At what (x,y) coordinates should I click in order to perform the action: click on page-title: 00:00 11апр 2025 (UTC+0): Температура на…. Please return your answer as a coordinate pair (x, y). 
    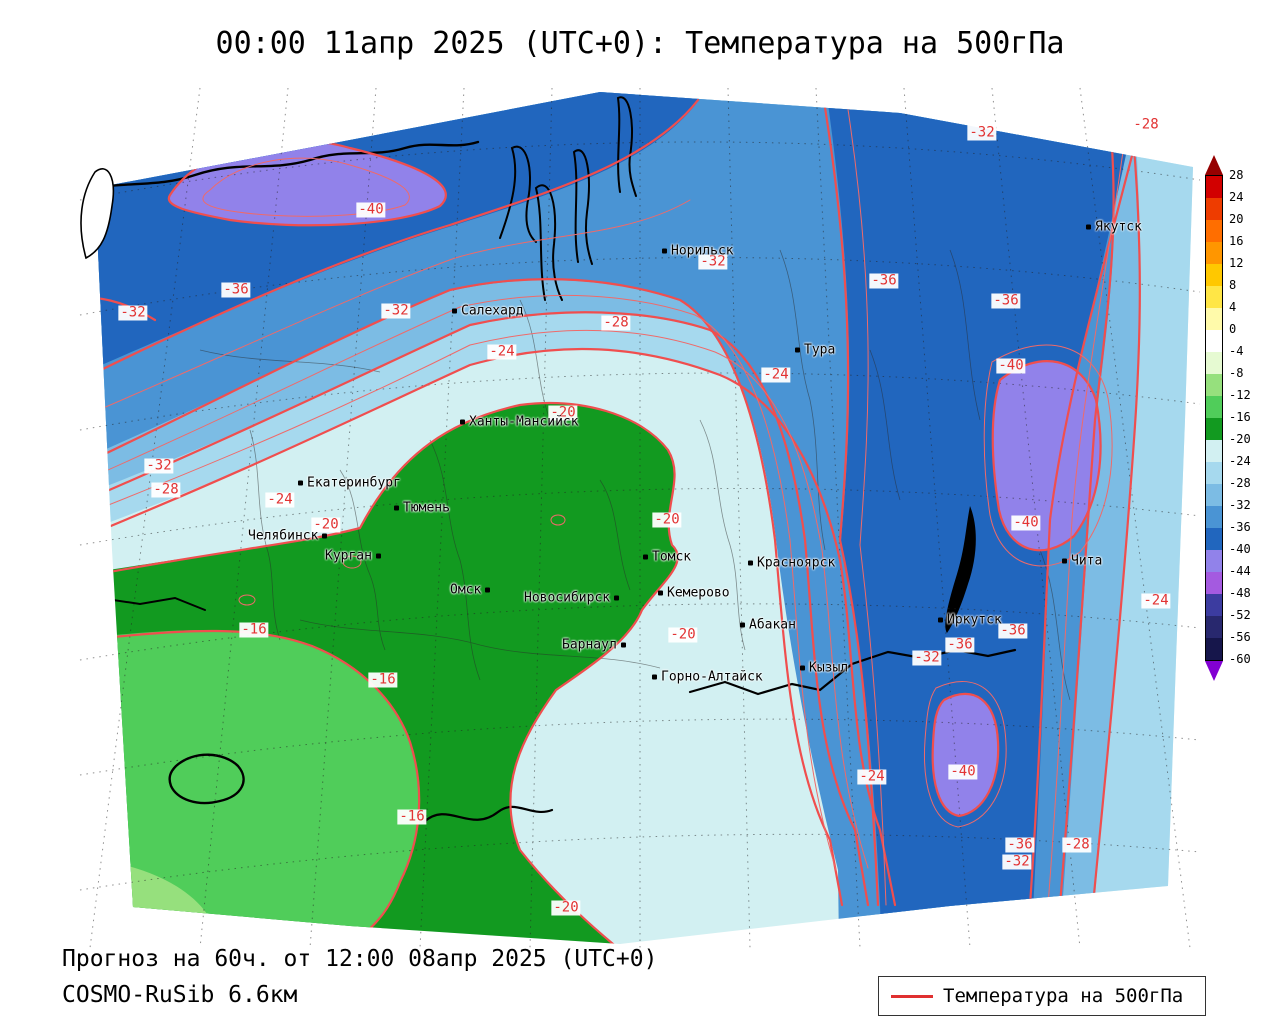
    Looking at the image, I should click on (640, 43).